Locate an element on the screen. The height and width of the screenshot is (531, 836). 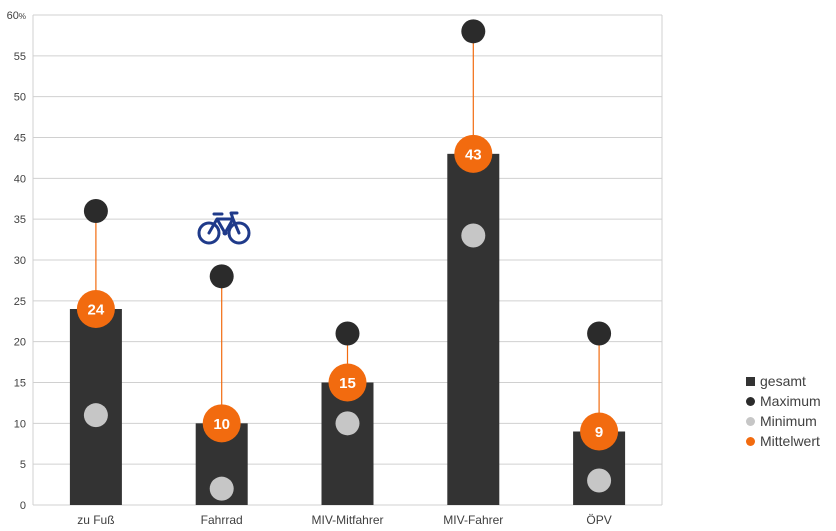
y-tick-label: 15 is located at coordinates (20, 384).